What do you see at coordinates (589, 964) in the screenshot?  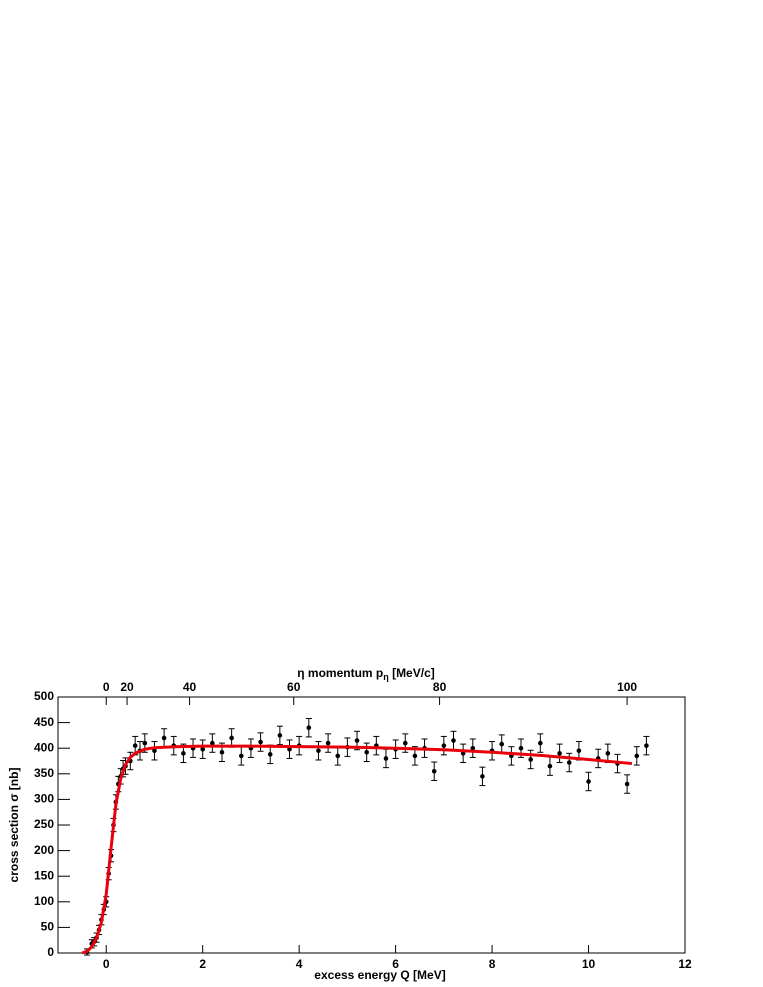 I see `x-tick-label: 10` at bounding box center [589, 964].